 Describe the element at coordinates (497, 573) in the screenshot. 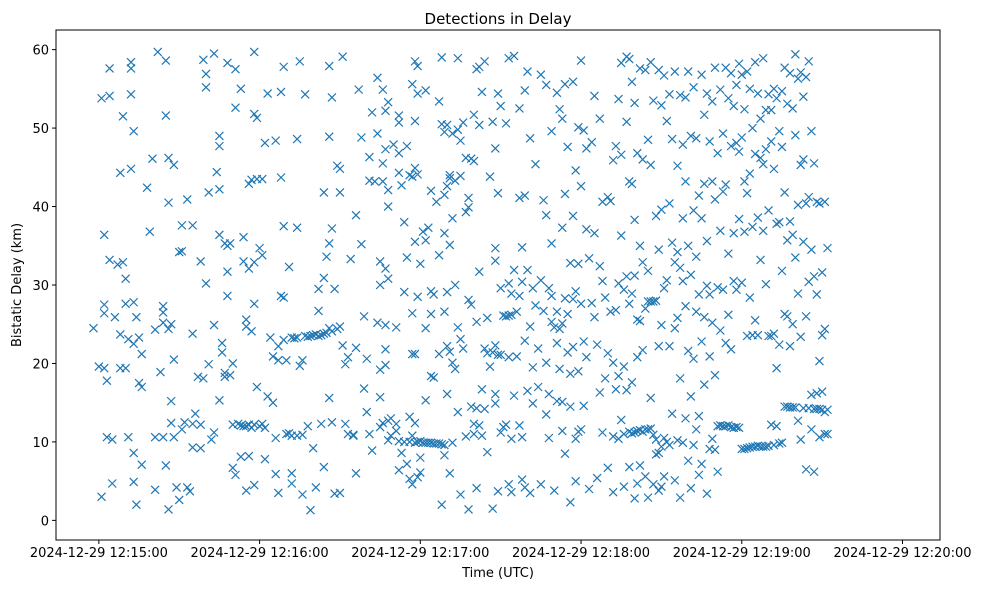

I see `x-axis-label: Time (UTC)` at that location.